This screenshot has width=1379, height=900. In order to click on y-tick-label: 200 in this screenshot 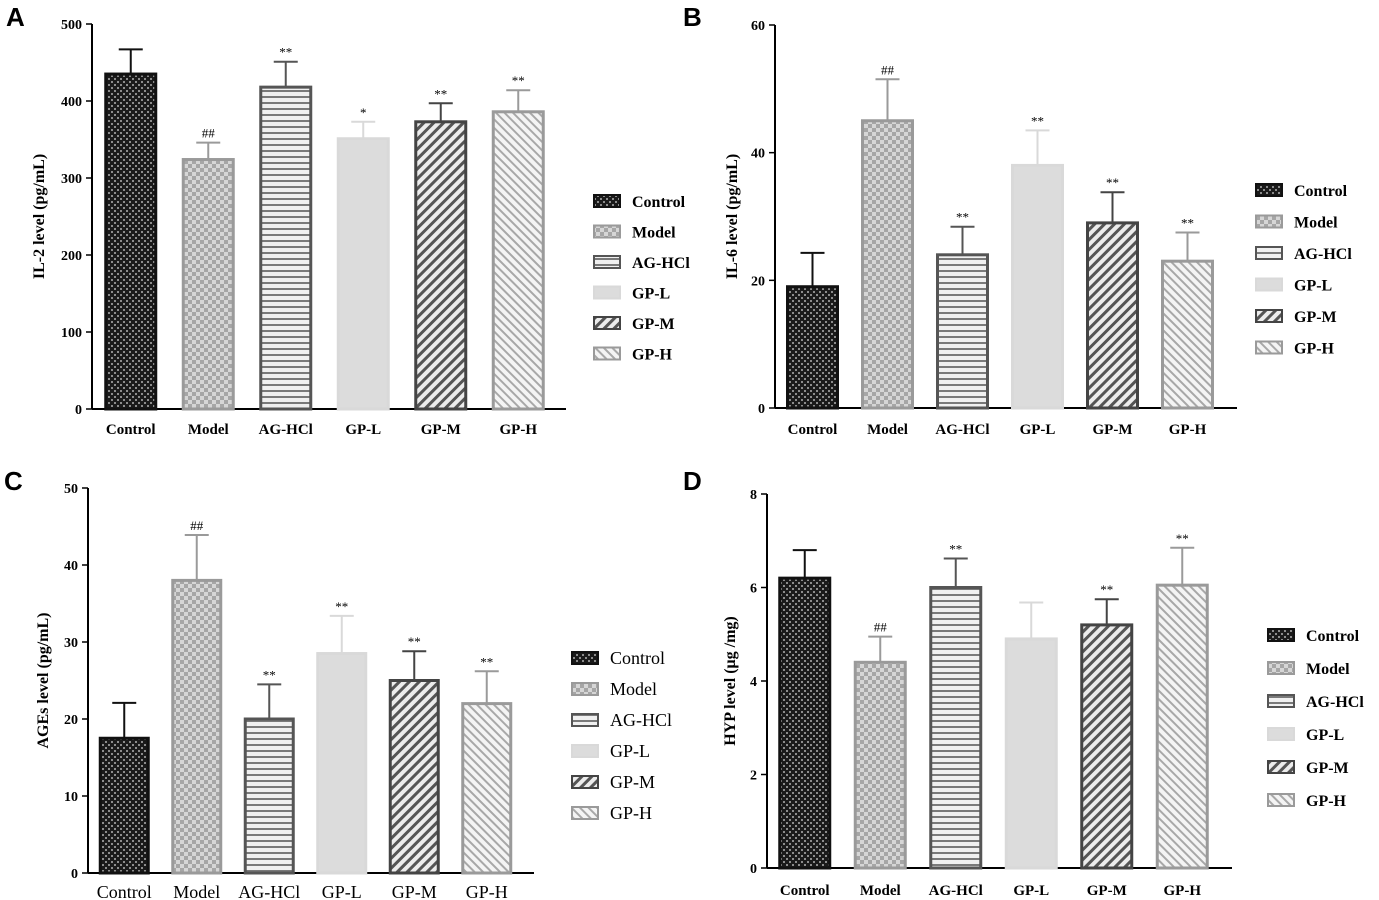, I will do `click(71, 256)`.